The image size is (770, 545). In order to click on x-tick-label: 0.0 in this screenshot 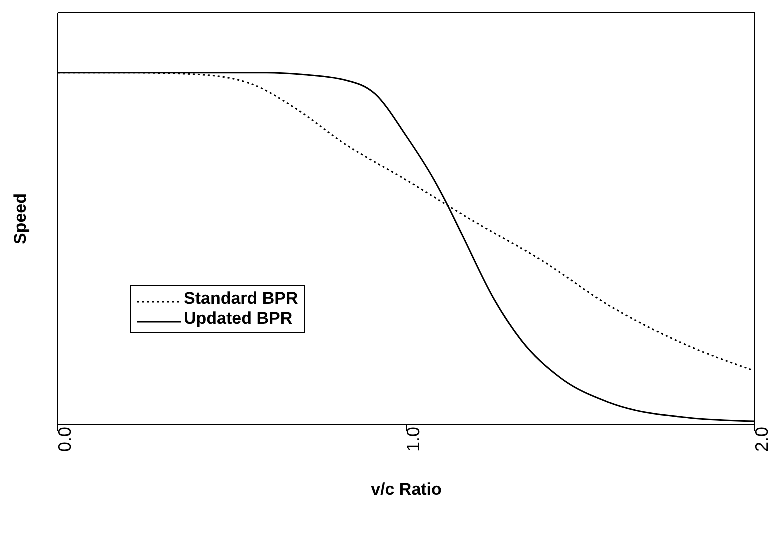, I will do `click(64, 439)`.